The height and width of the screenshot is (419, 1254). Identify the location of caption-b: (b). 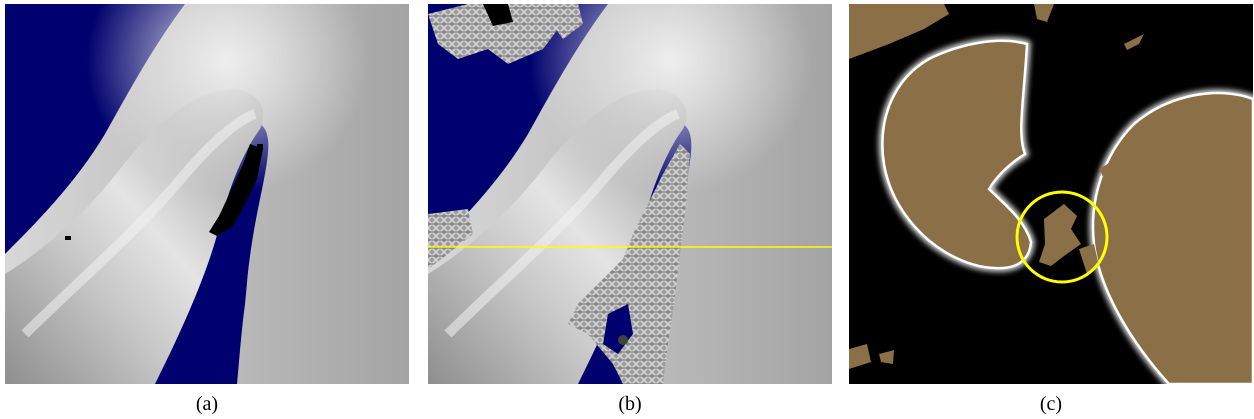
(630, 404).